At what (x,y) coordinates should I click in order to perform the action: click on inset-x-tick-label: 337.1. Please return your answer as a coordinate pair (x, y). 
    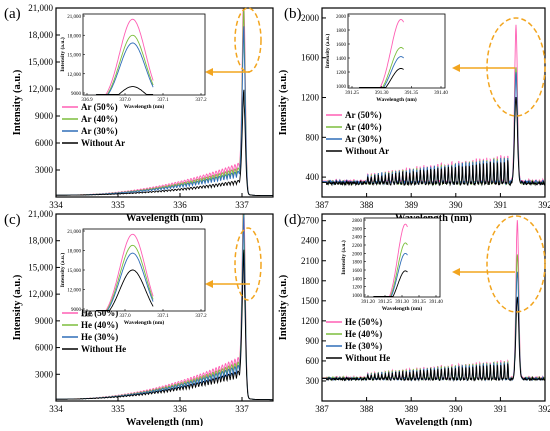
    Looking at the image, I should click on (163, 100).